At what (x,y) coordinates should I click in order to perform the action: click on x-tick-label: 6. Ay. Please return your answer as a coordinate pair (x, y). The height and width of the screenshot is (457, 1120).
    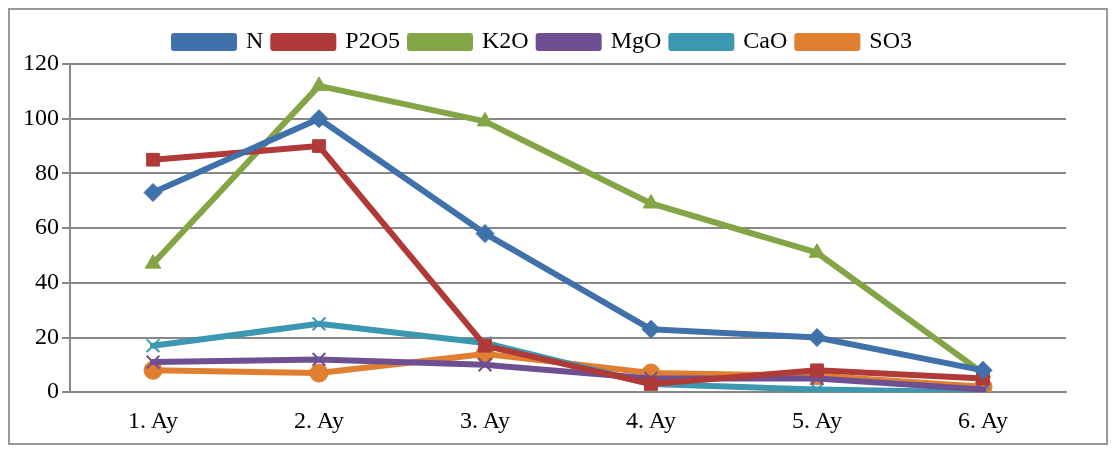
    Looking at the image, I should click on (983, 419).